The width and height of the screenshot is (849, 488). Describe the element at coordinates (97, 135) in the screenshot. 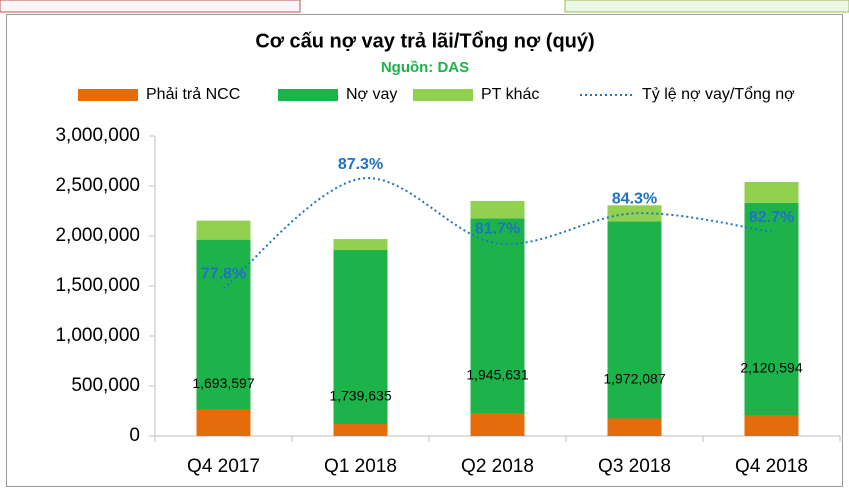

I see `y-tick-label: 3,000,000` at that location.